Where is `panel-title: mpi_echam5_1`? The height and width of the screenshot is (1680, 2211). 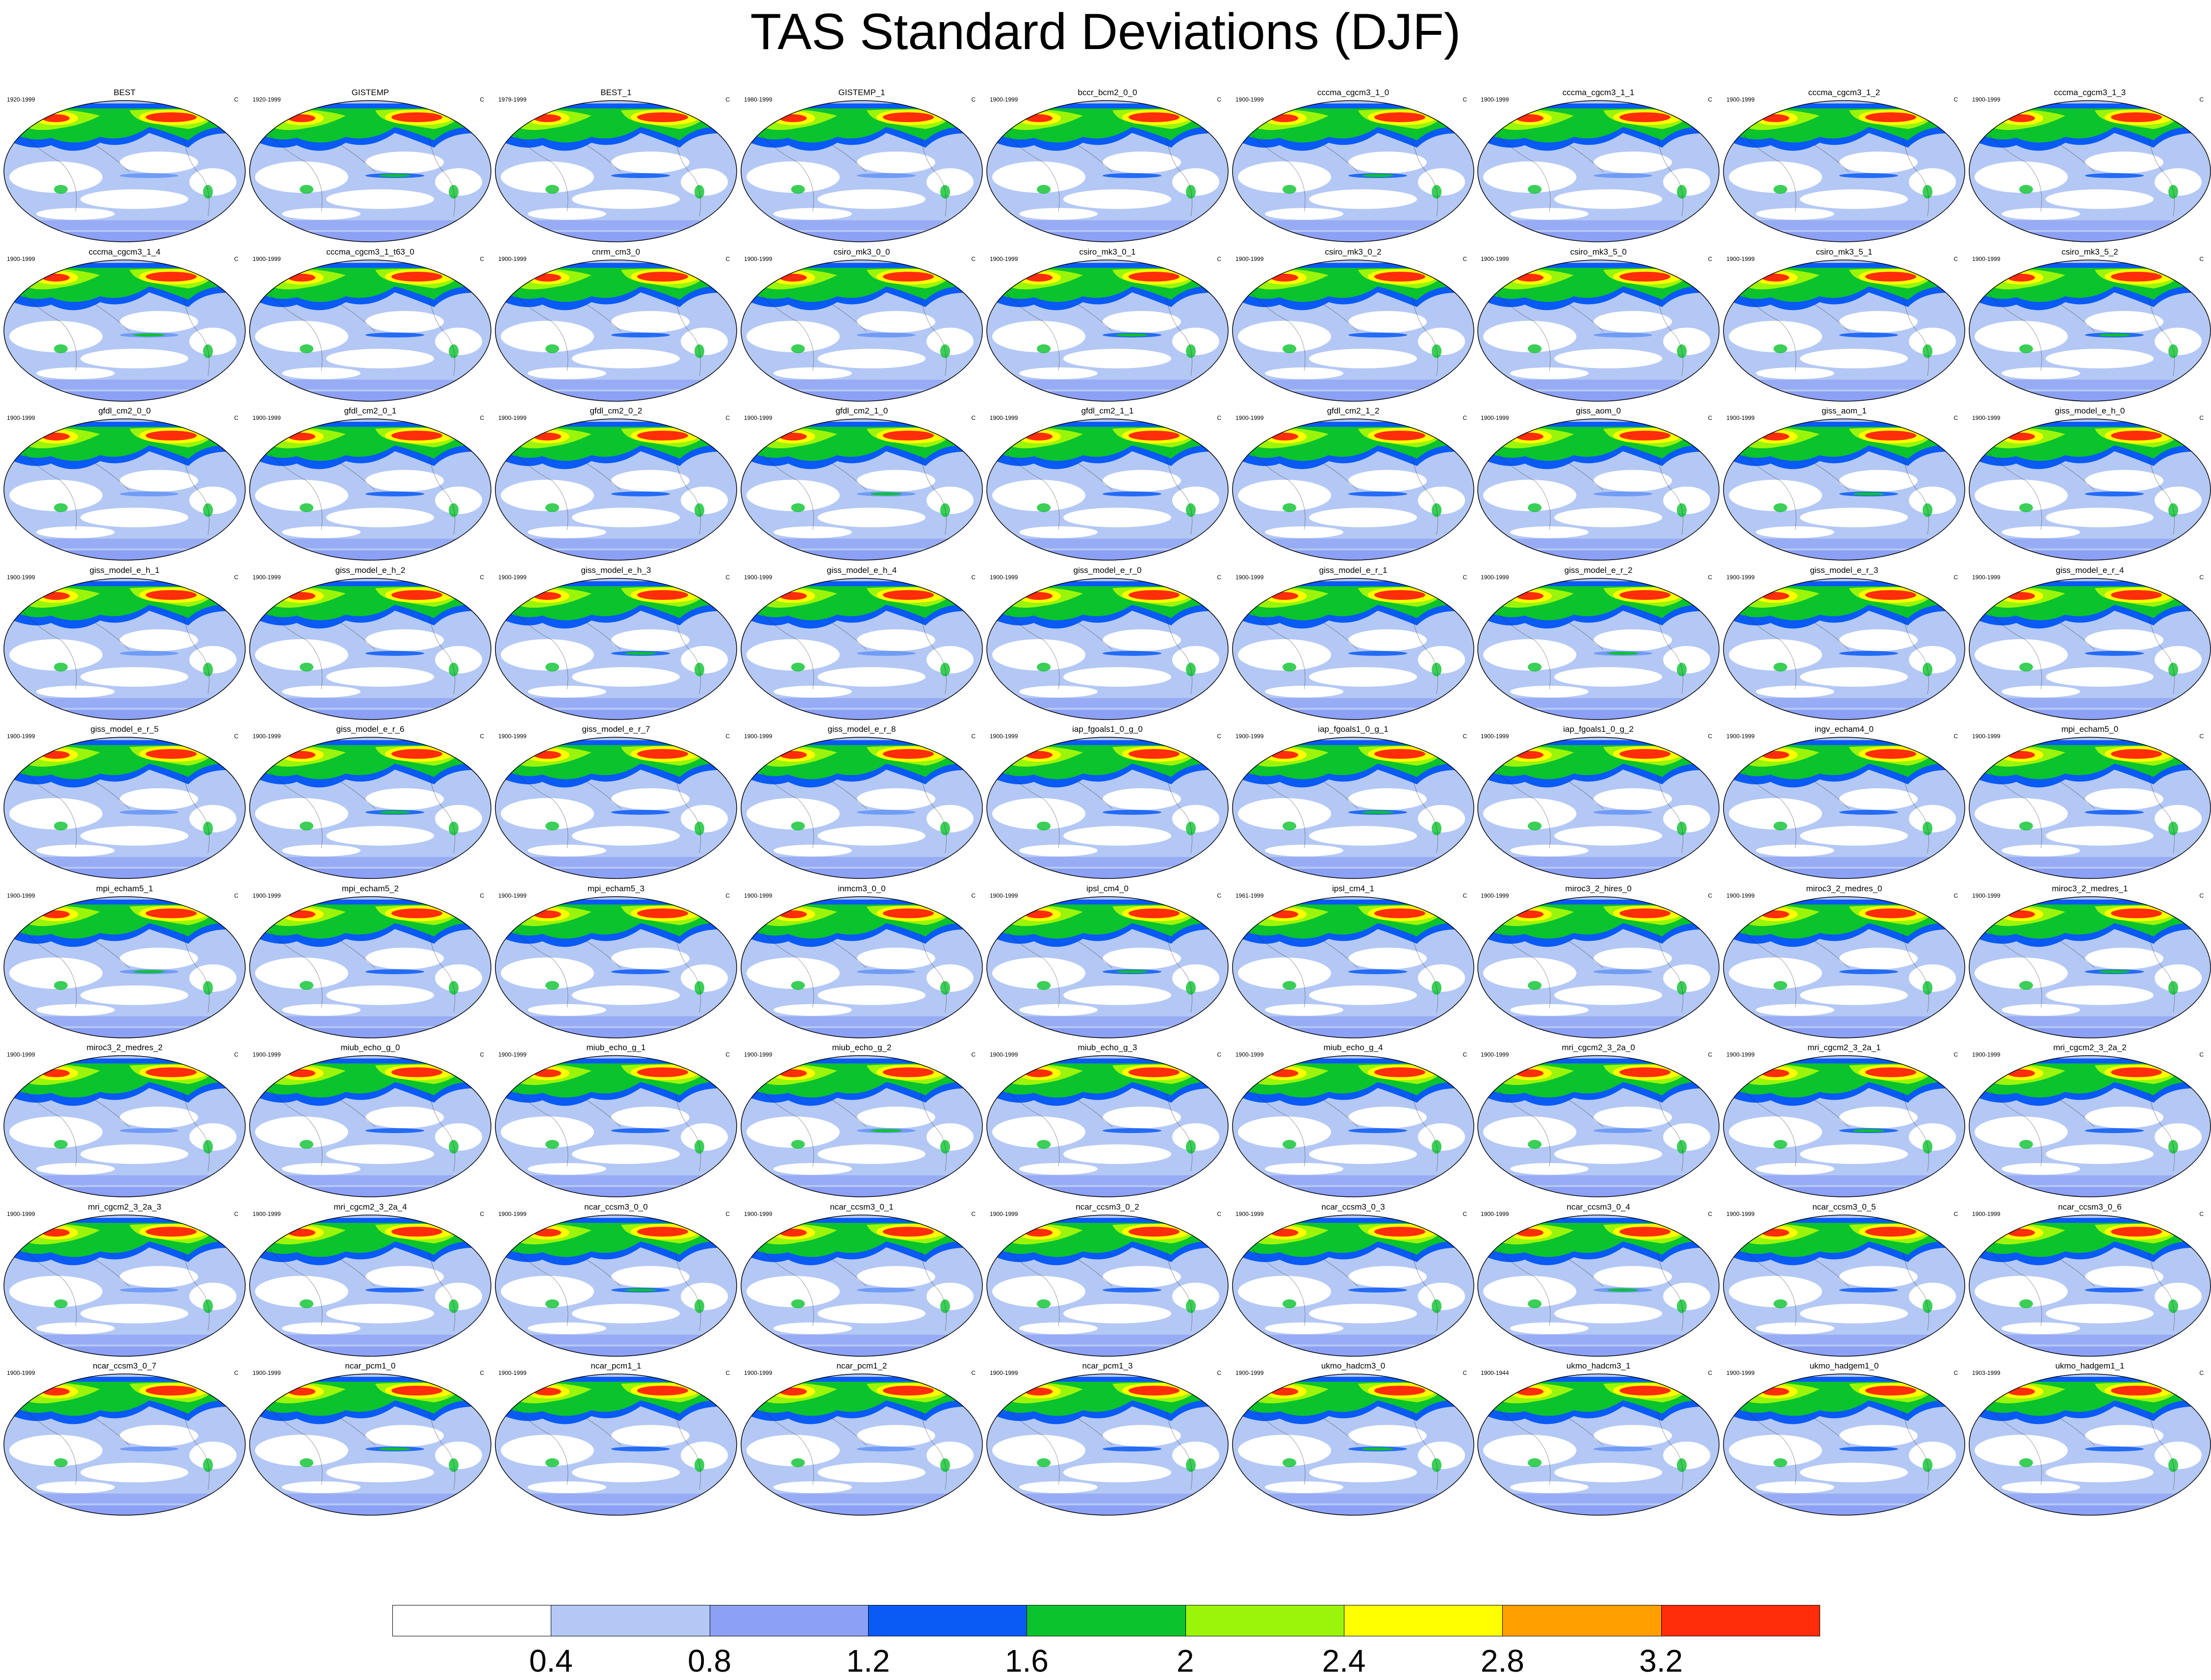 panel-title: mpi_echam5_1 is located at coordinates (125, 888).